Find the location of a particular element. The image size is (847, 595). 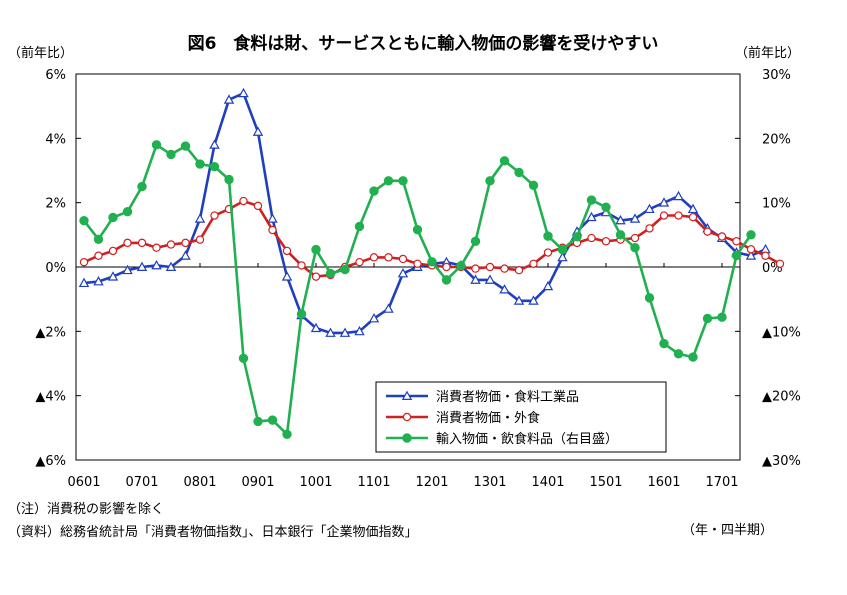

right-tick-label: 10% is located at coordinates (776, 204).